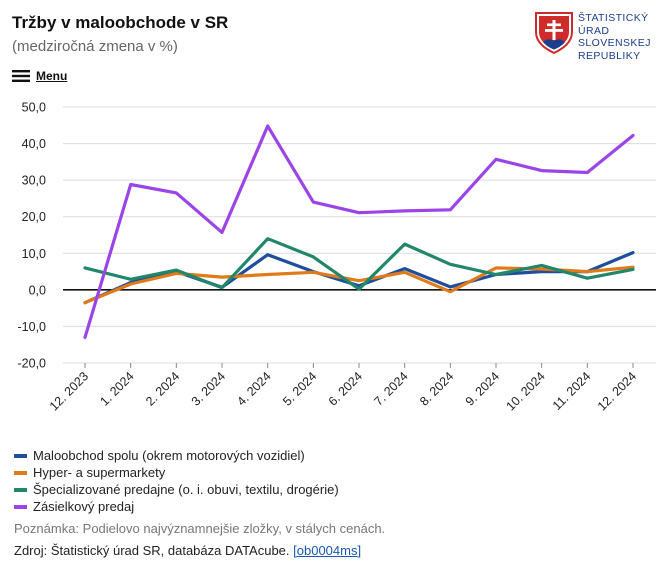 The width and height of the screenshot is (672, 567). I want to click on y-tick-label: 40,0, so click(34, 144).